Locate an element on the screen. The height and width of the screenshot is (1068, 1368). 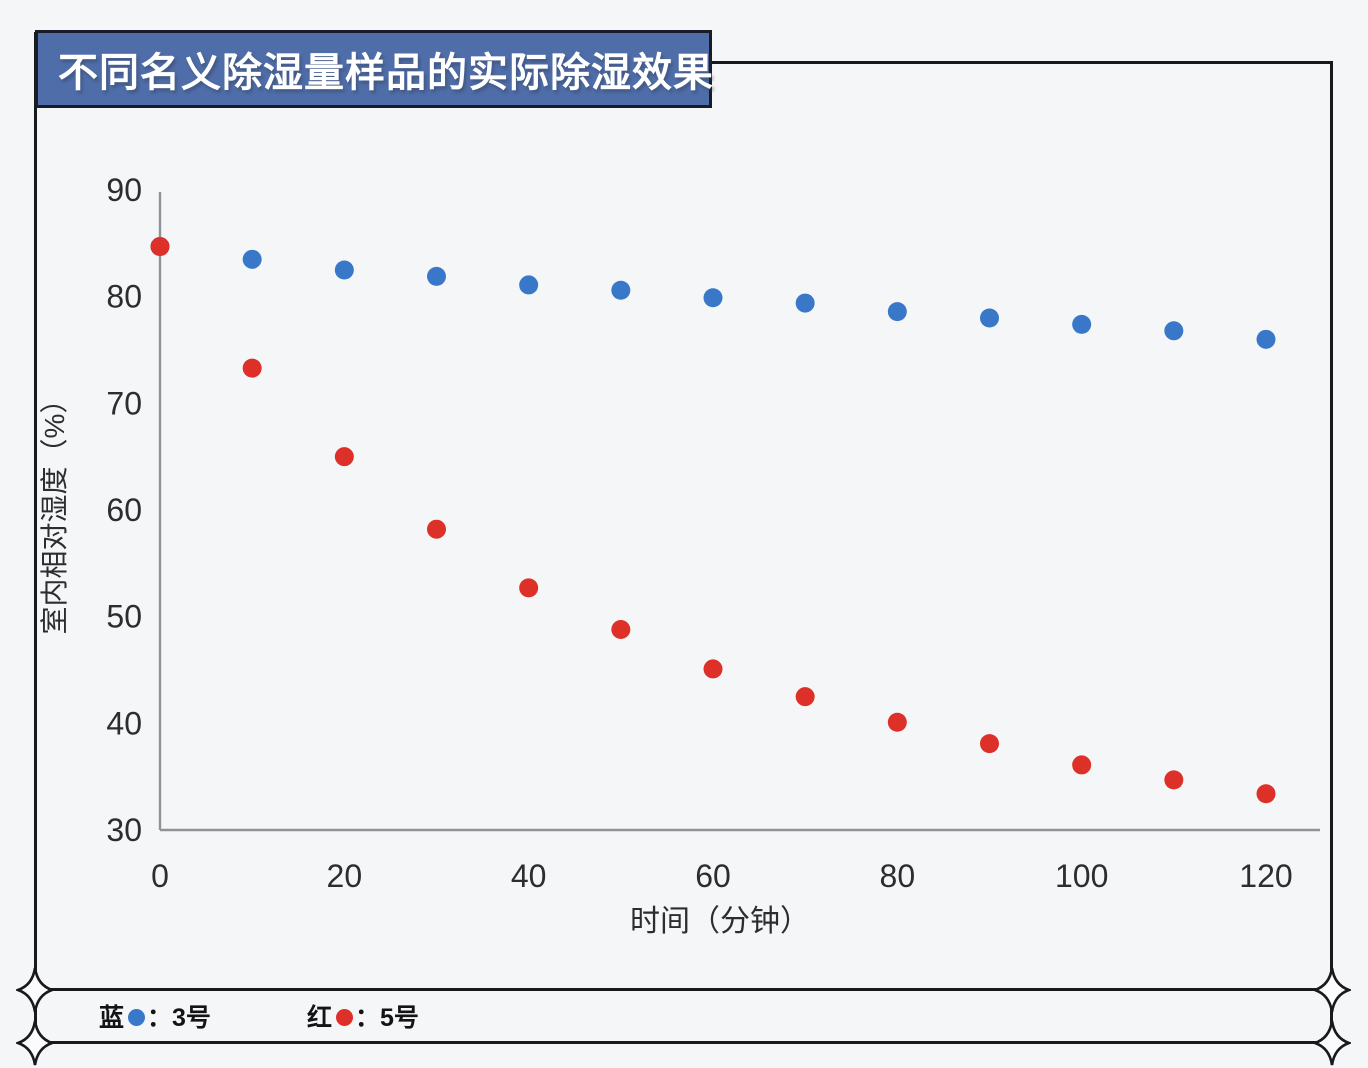
data-point-3号-t40 is located at coordinates (529, 285).